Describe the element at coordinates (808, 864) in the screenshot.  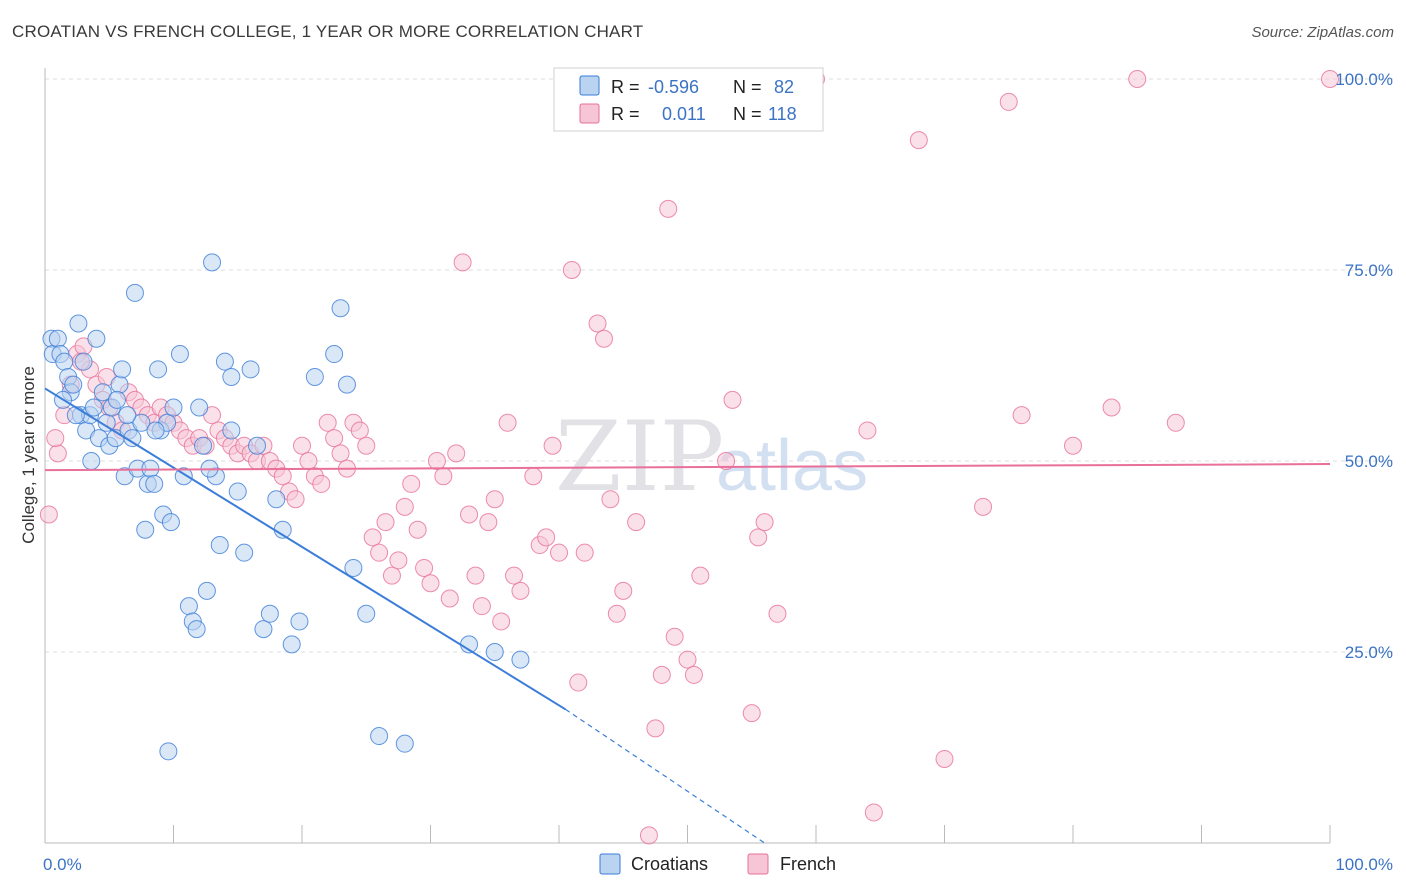
I see `bottom-legend-label-french: French` at that location.